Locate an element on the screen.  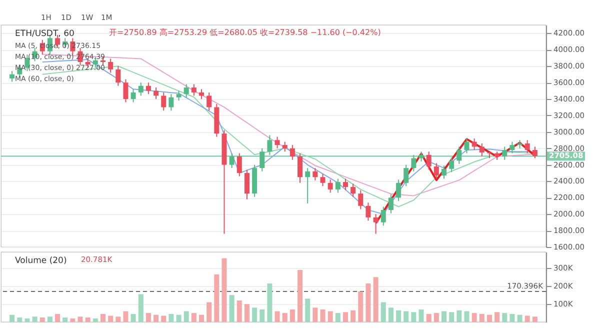
text: ETH/USDT, 60 is located at coordinates (44, 34).